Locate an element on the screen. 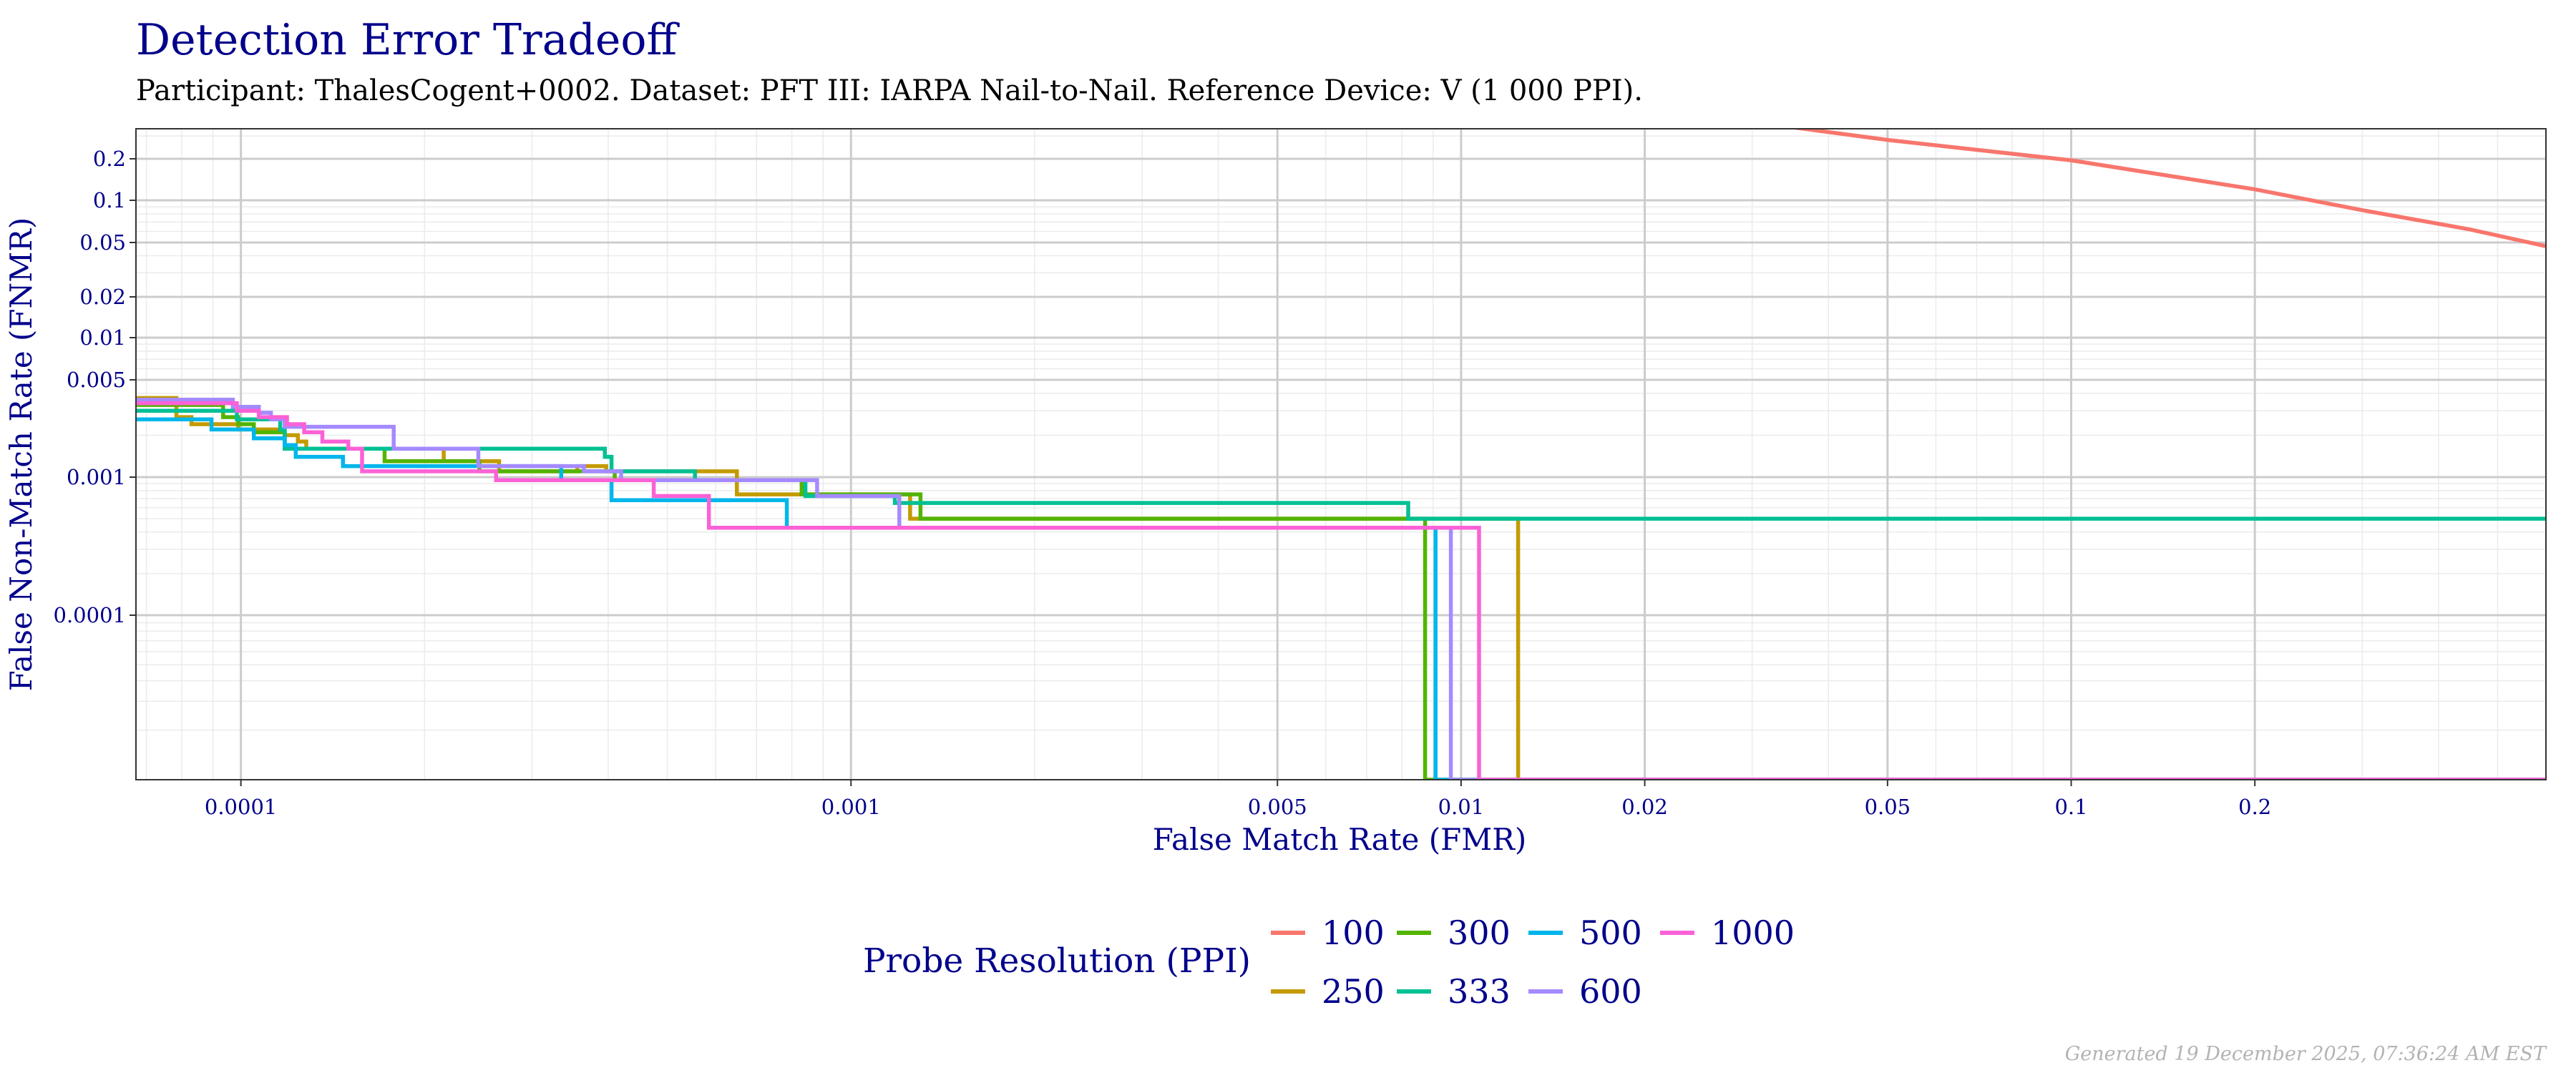 The image size is (2576, 1073). y-axis-ticks: 0.0001 0.001 0.005 0.01 0.02 0.05 0.1 0.2 is located at coordinates (95, 387).